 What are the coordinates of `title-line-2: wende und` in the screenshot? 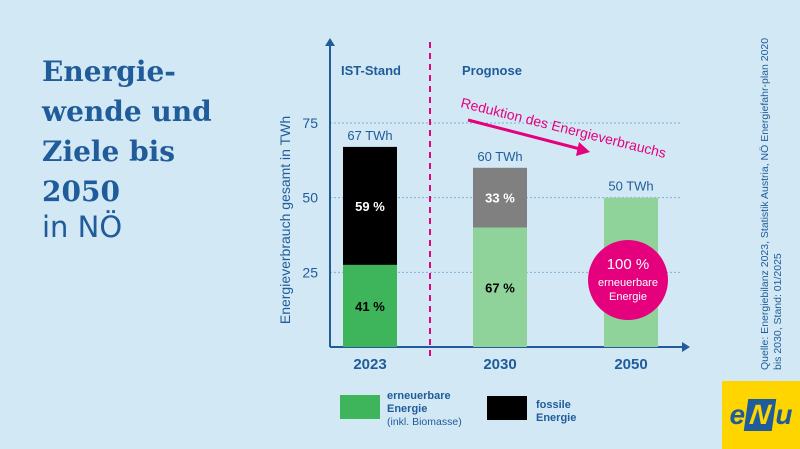 It's located at (127, 111).